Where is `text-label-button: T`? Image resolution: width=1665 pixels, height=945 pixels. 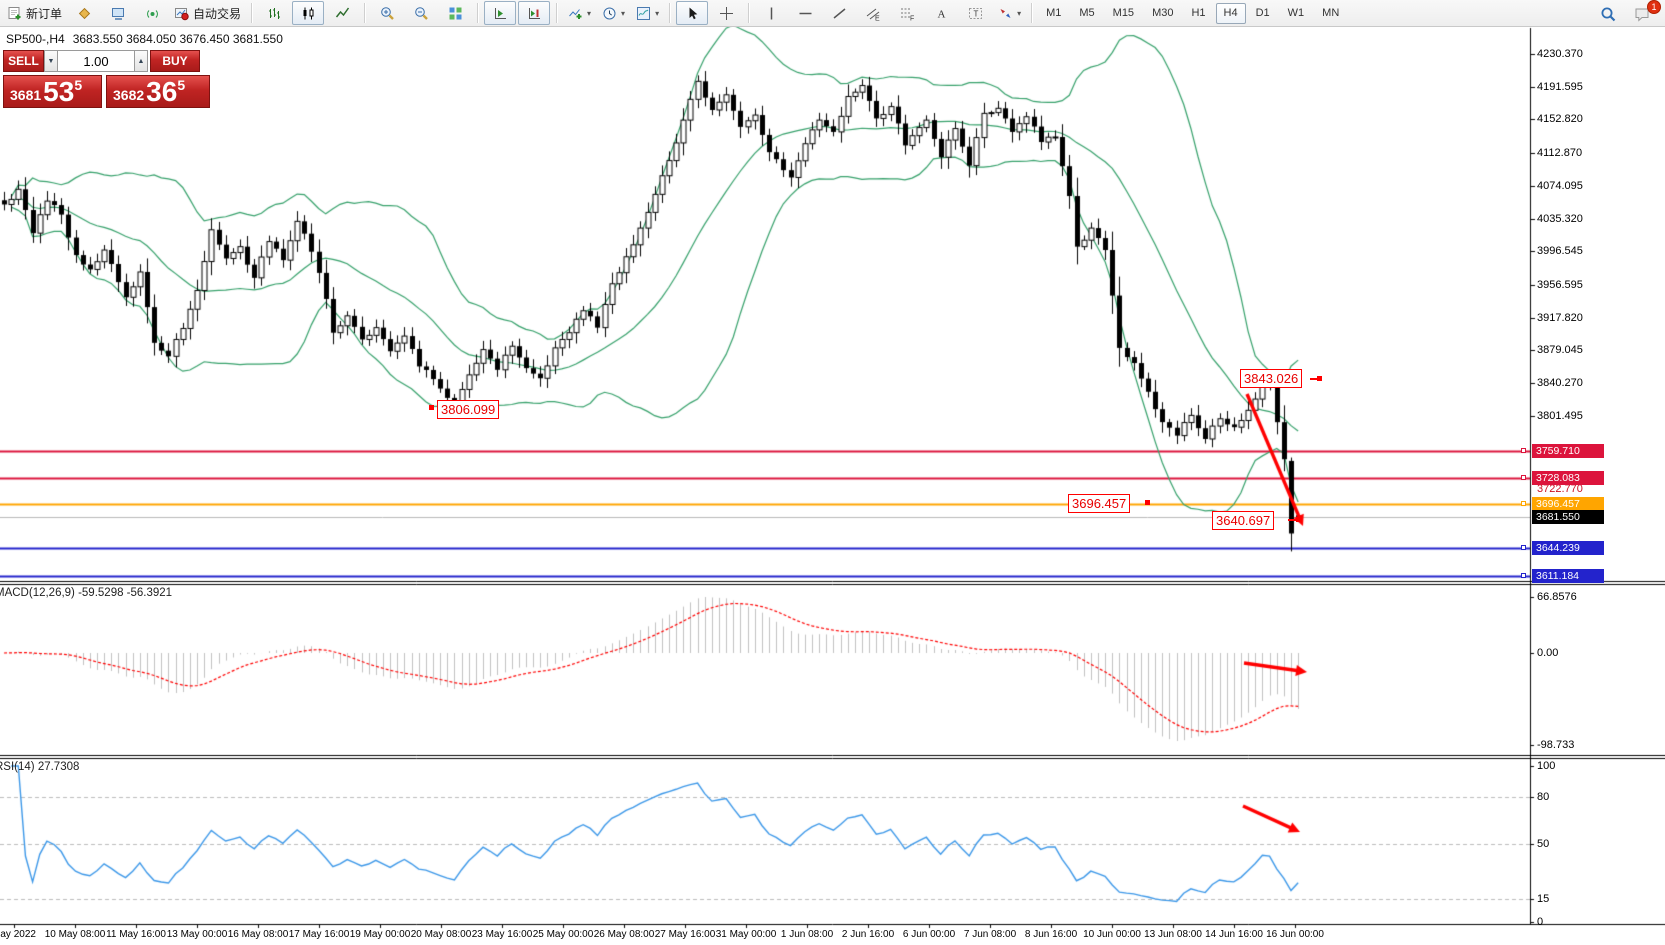 text-label-button: T is located at coordinates (975, 13).